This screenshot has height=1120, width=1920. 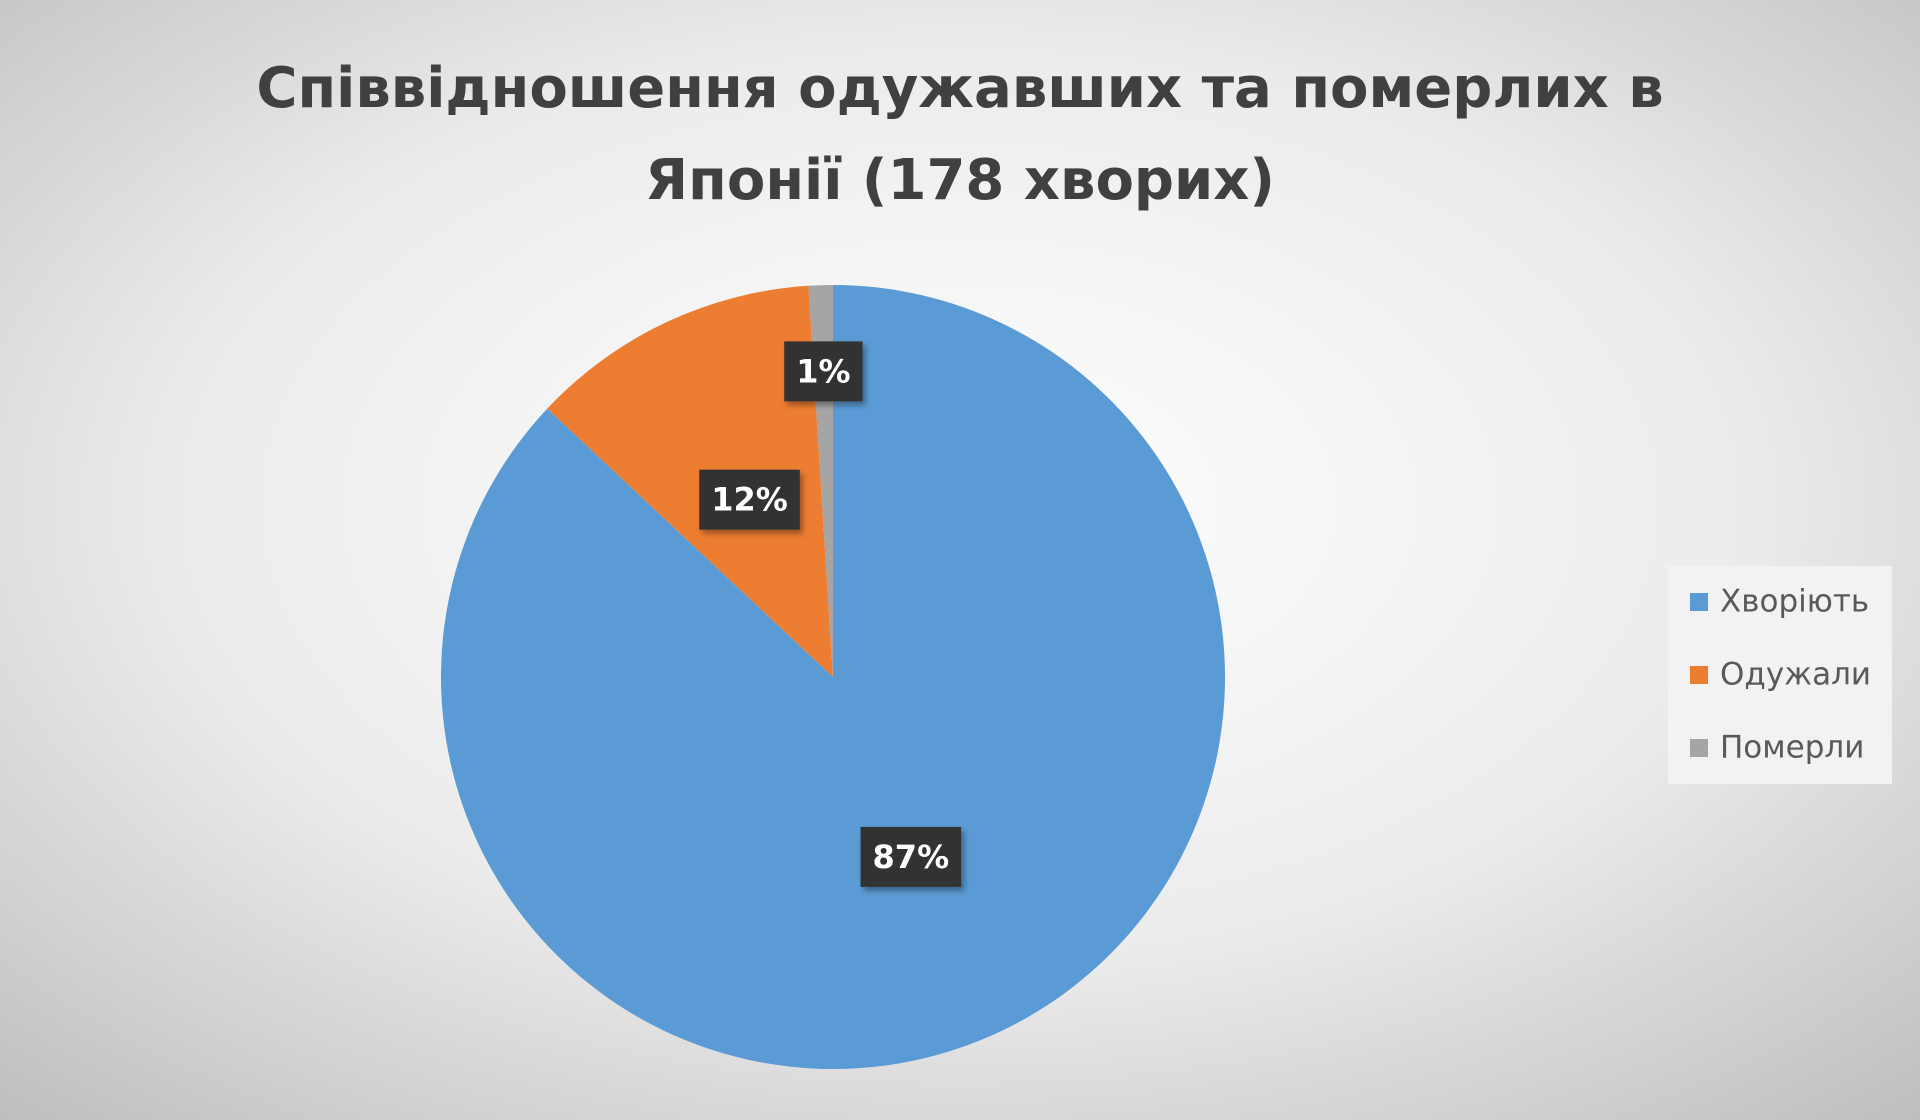 I want to click on legend-label: Померли, so click(x=1792, y=748).